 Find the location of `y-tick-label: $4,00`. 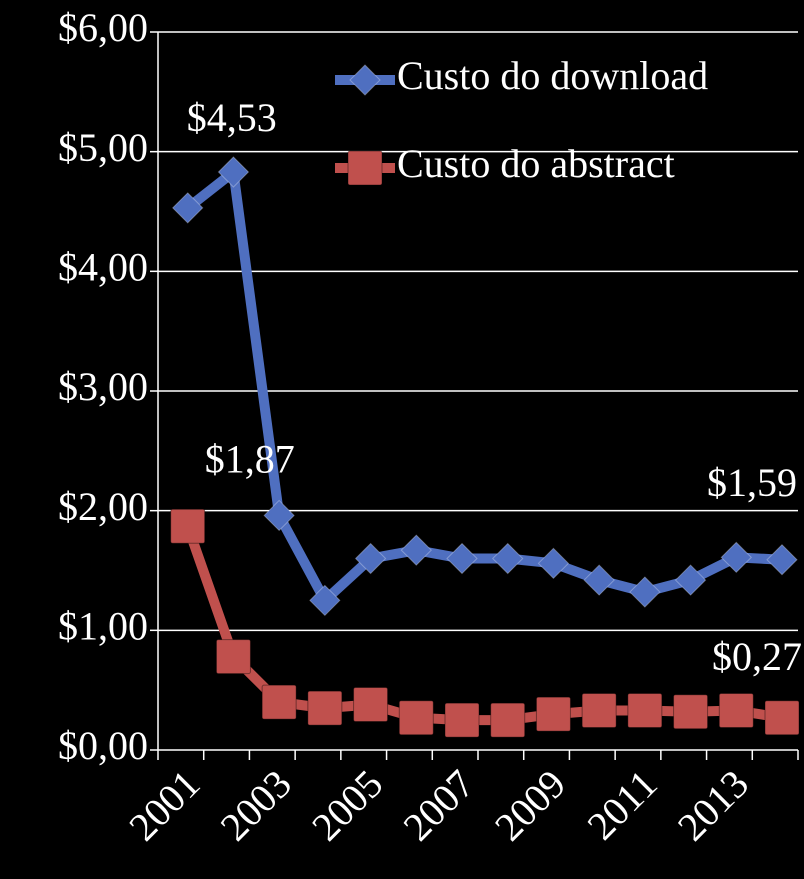

y-tick-label: $4,00 is located at coordinates (103, 267).